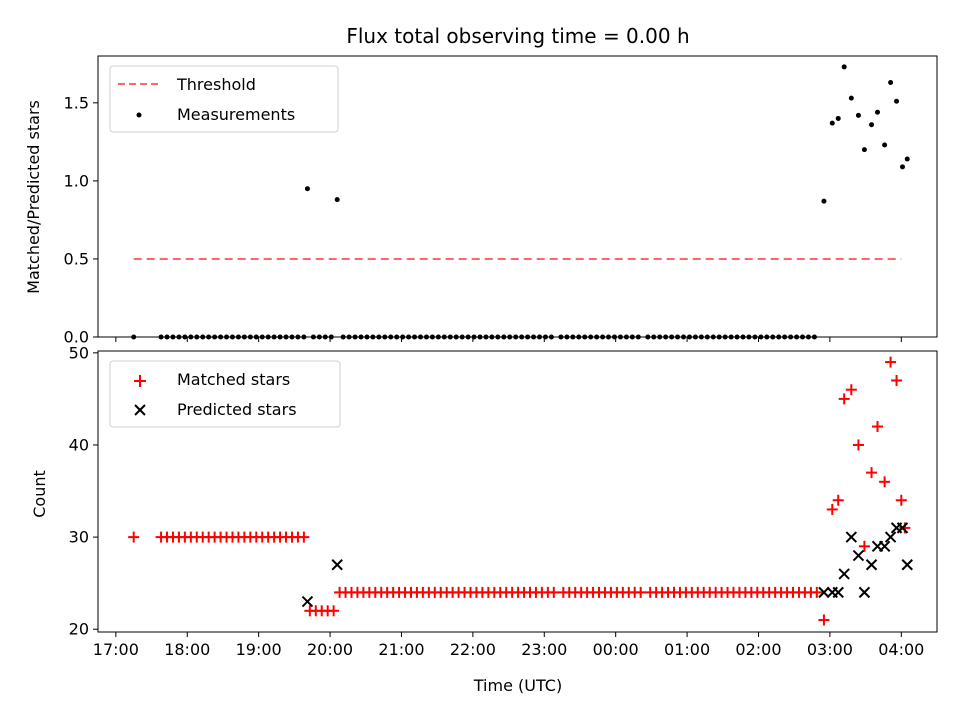  I want to click on y-tick-label: 0.5, so click(76, 258).